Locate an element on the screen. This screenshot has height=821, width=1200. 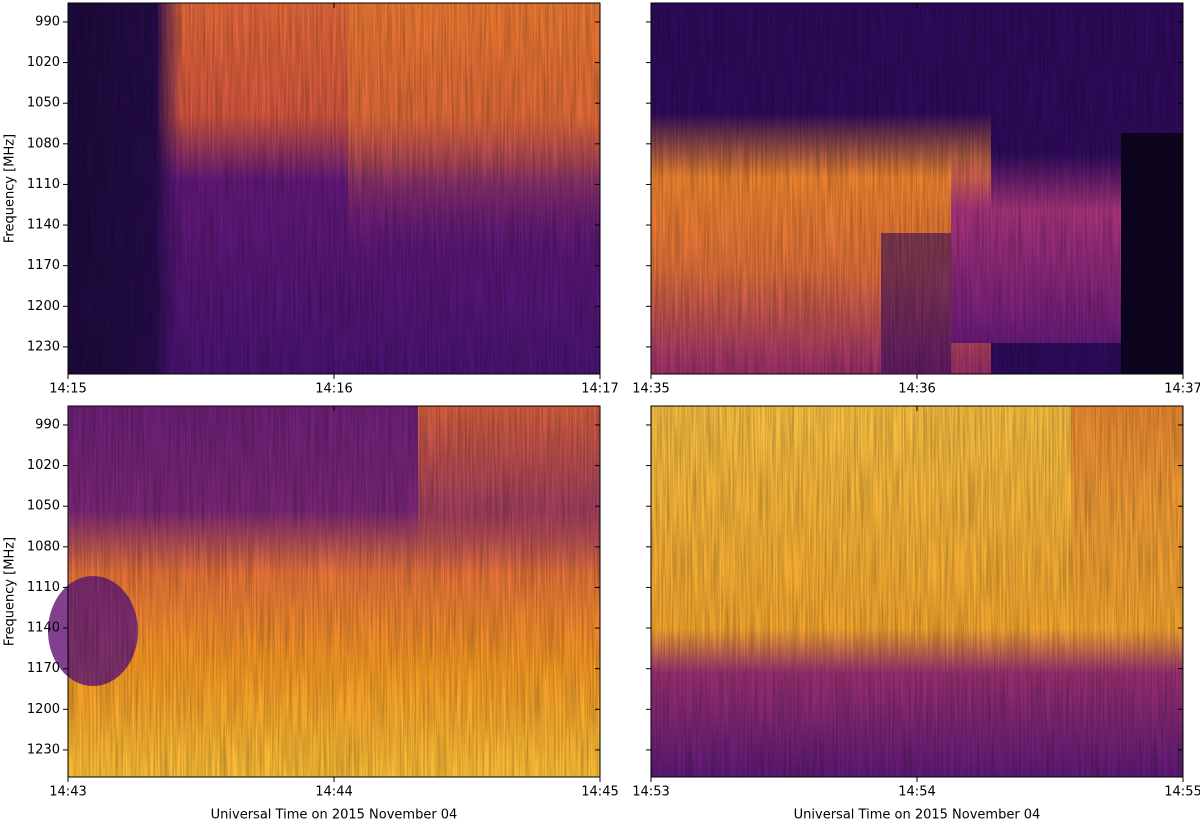
x-tick-label: 14:15 is located at coordinates (67, 389).